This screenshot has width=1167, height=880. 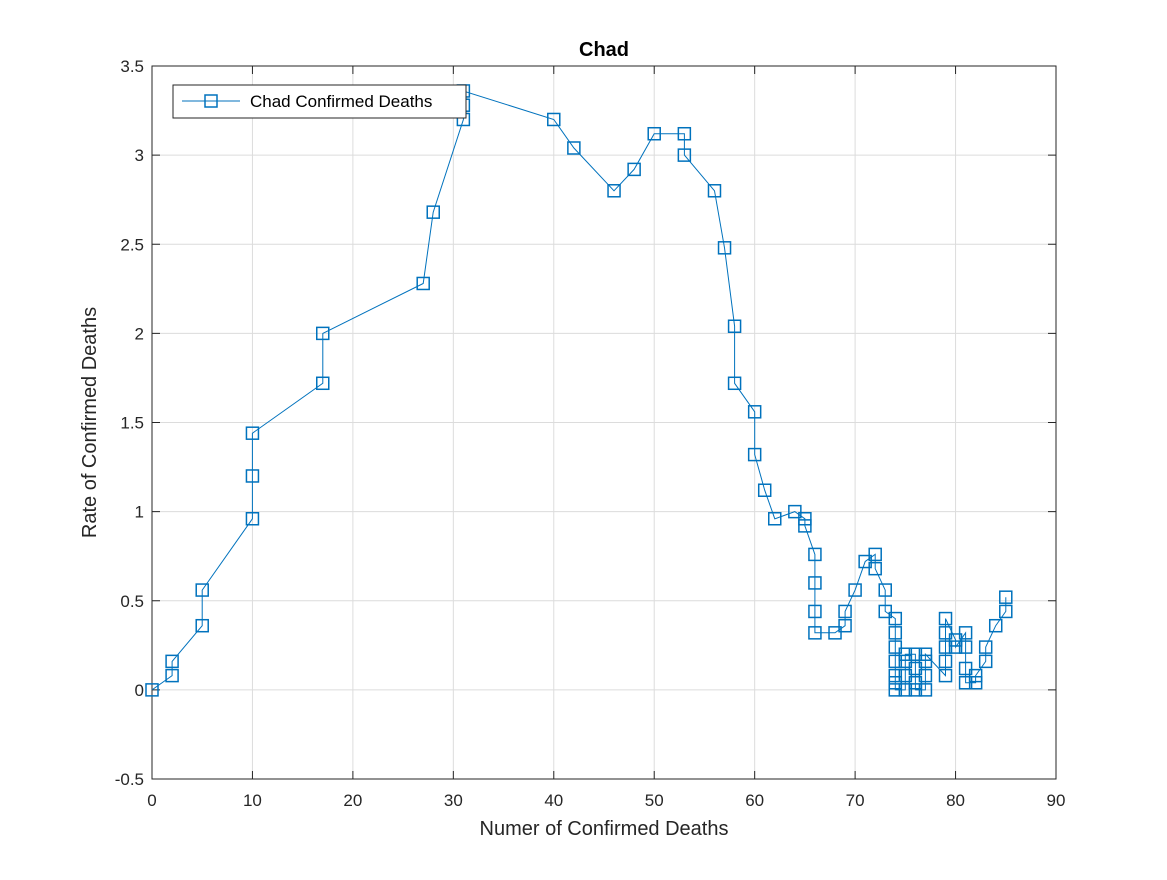 I want to click on x-tick-label: 80, so click(x=955, y=800).